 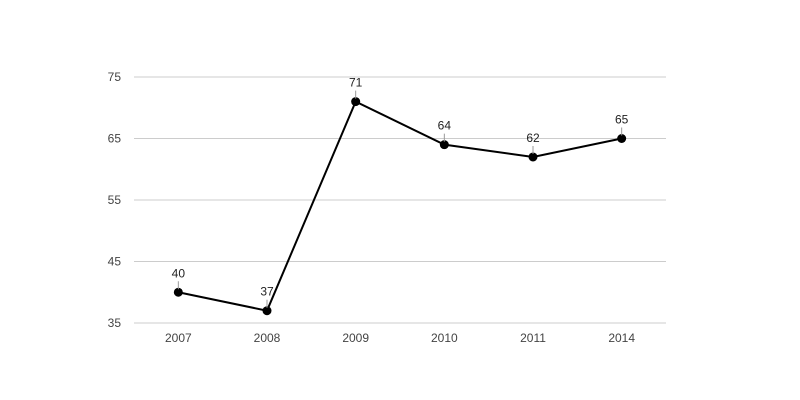 What do you see at coordinates (179, 273) in the screenshot?
I see `data-label: 40` at bounding box center [179, 273].